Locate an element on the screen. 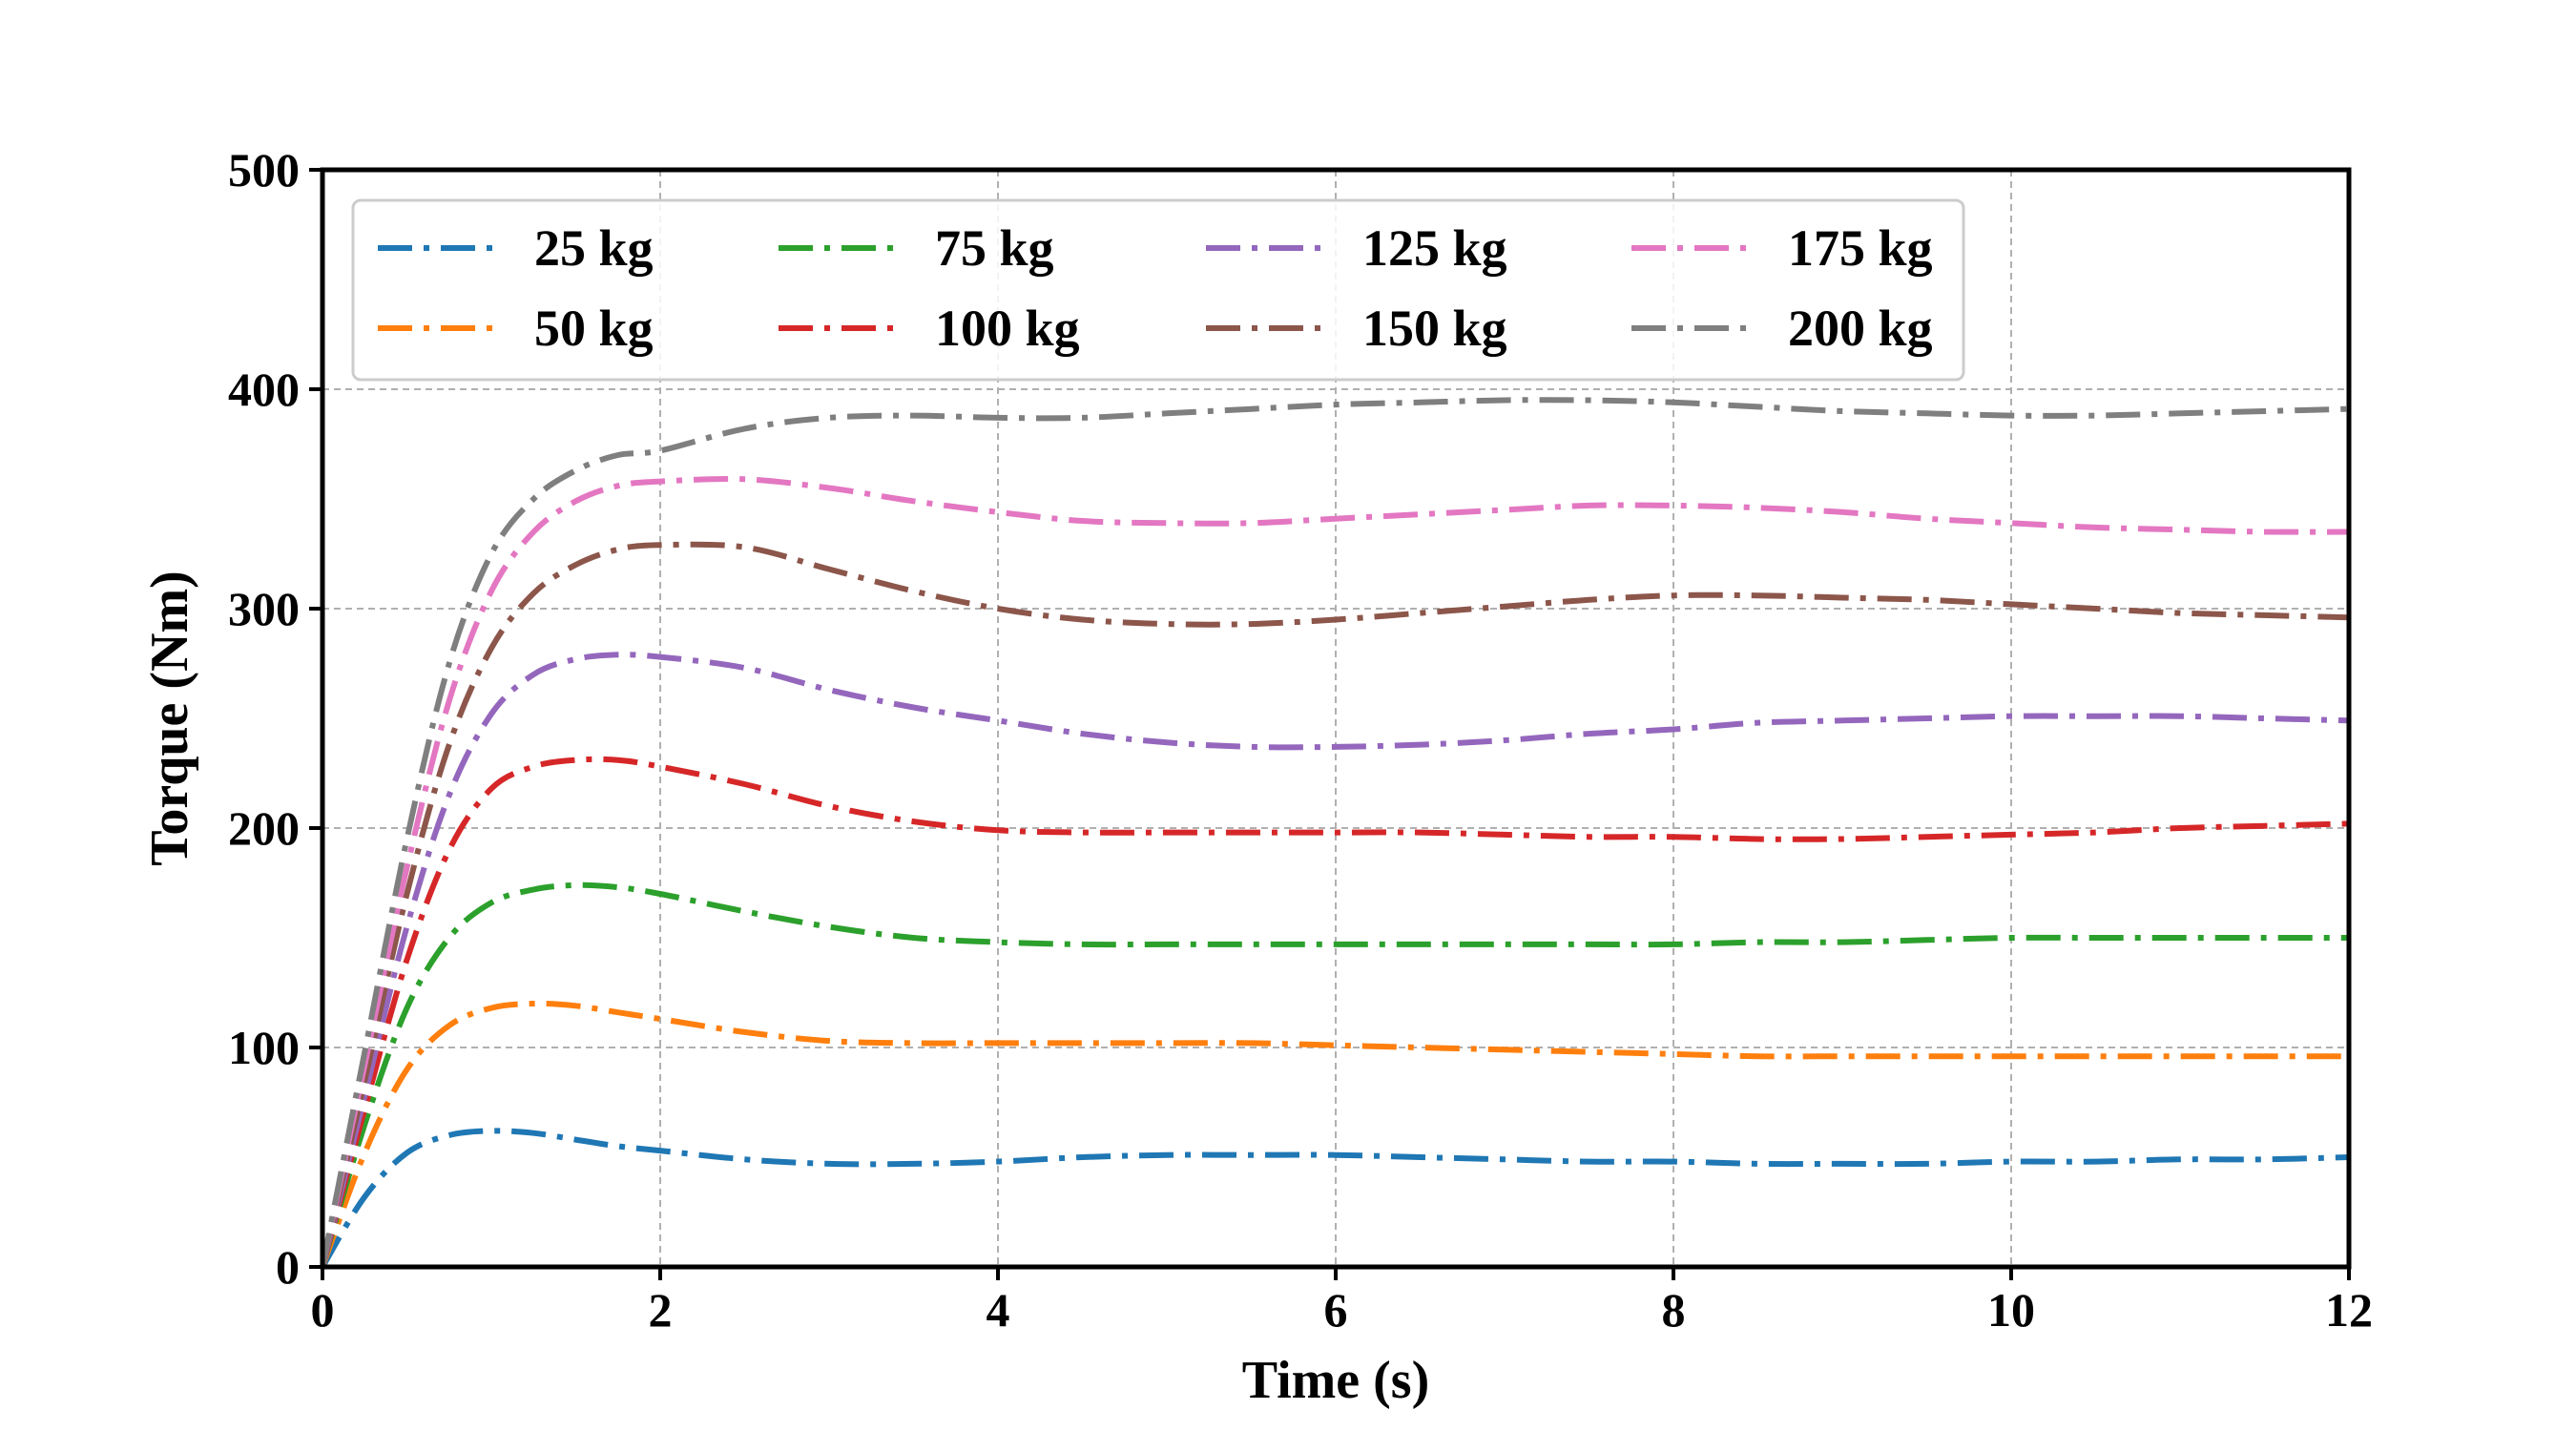 The height and width of the screenshot is (1431, 2576). y-axis-title: Torque (Nm) is located at coordinates (169, 718).